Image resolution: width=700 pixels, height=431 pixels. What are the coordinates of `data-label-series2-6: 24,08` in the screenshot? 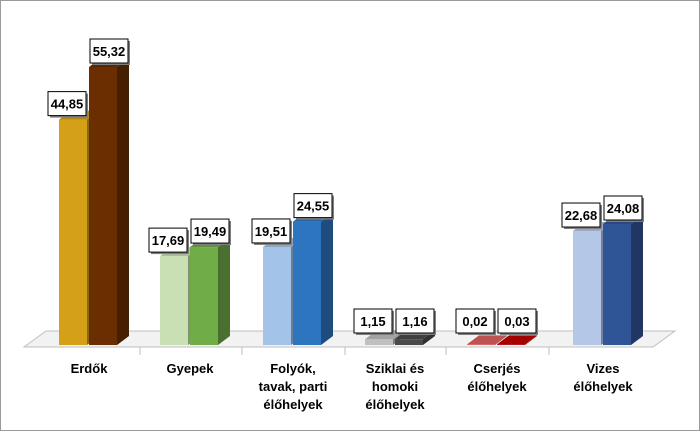 It's located at (623, 208).